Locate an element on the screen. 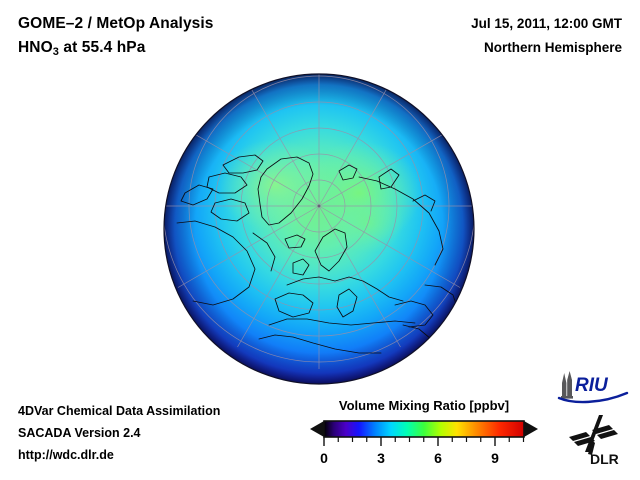 This screenshot has height=480, width=640. coastline-svalbard is located at coordinates (348, 172).